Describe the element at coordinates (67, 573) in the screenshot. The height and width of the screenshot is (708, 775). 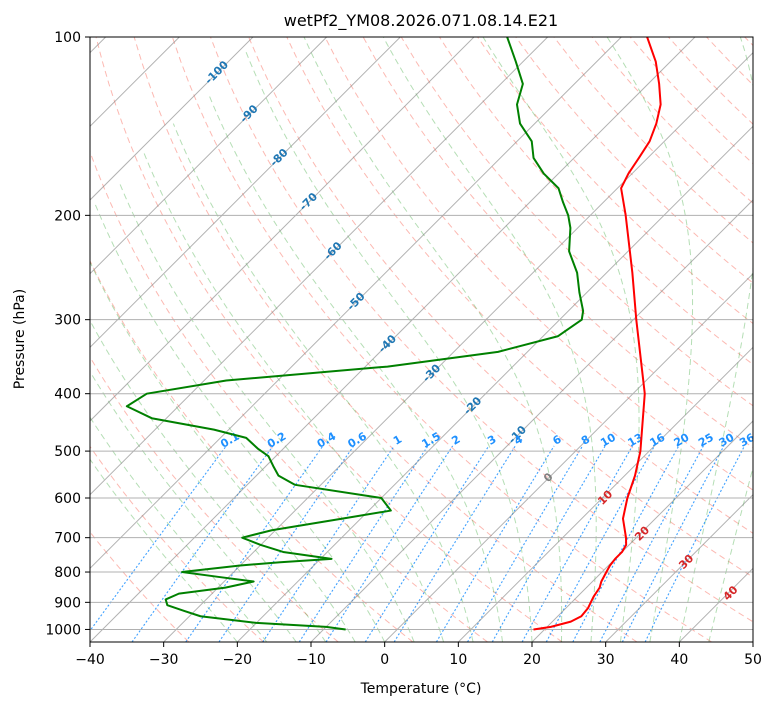
I see `y-tick-label: 800` at that location.